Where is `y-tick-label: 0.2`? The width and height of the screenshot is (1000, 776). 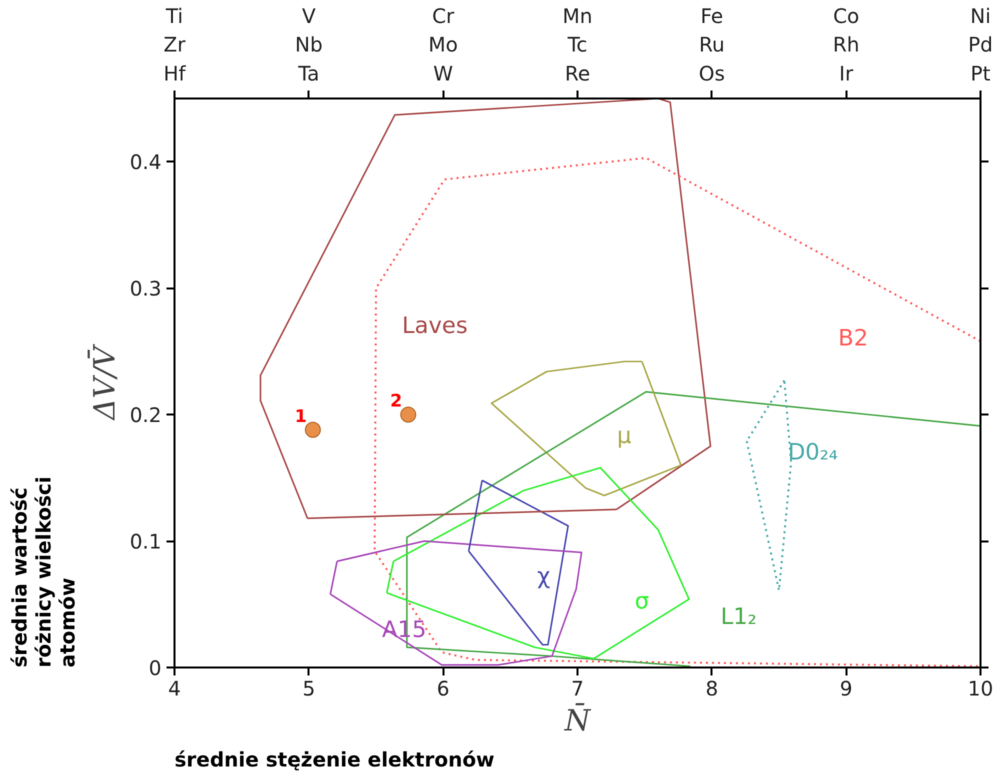 y-tick-label: 0.2 is located at coordinates (146, 415).